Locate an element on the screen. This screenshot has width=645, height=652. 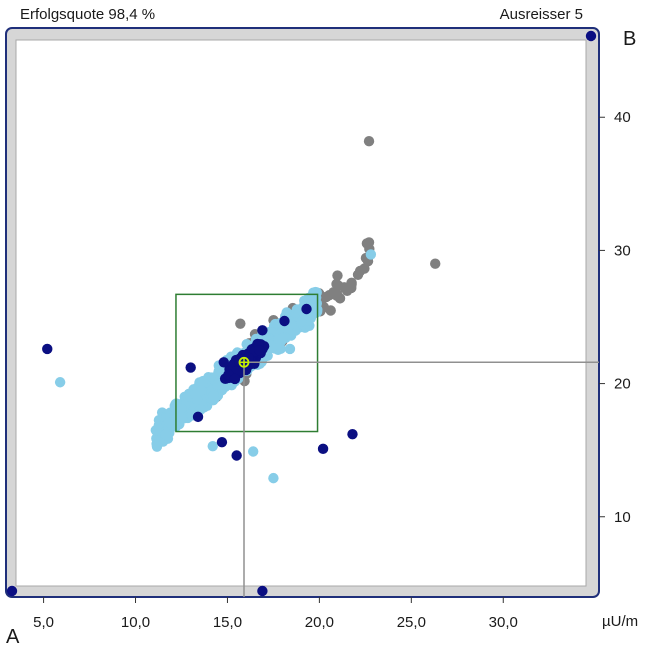
y-tick-label: 40 is located at coordinates (622, 117).